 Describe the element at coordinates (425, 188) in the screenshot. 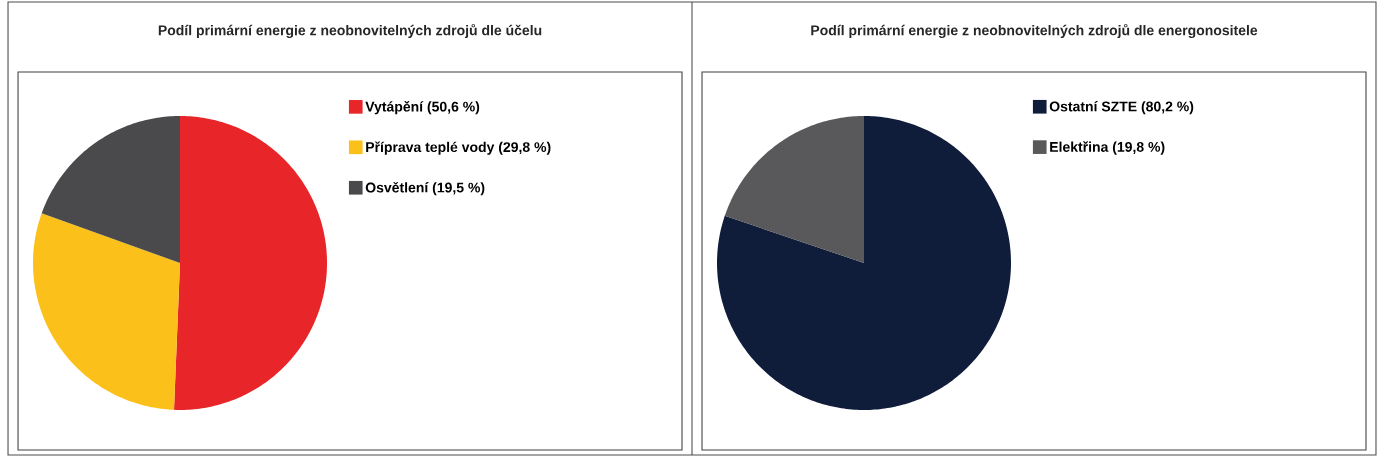

I see `legend-label: Osvětlení (19,5 %)` at that location.